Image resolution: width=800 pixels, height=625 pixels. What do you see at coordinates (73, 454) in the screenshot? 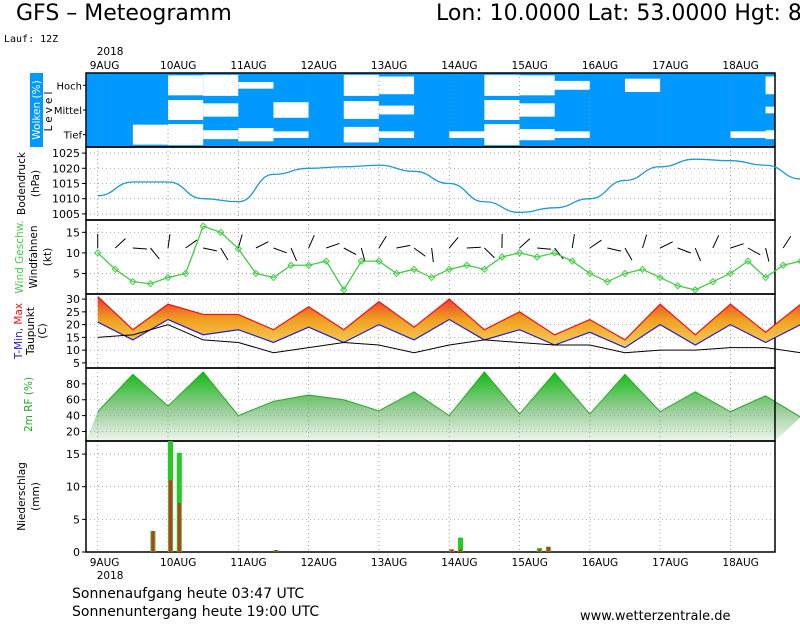
I see `y-tick-label: 15` at bounding box center [73, 454].